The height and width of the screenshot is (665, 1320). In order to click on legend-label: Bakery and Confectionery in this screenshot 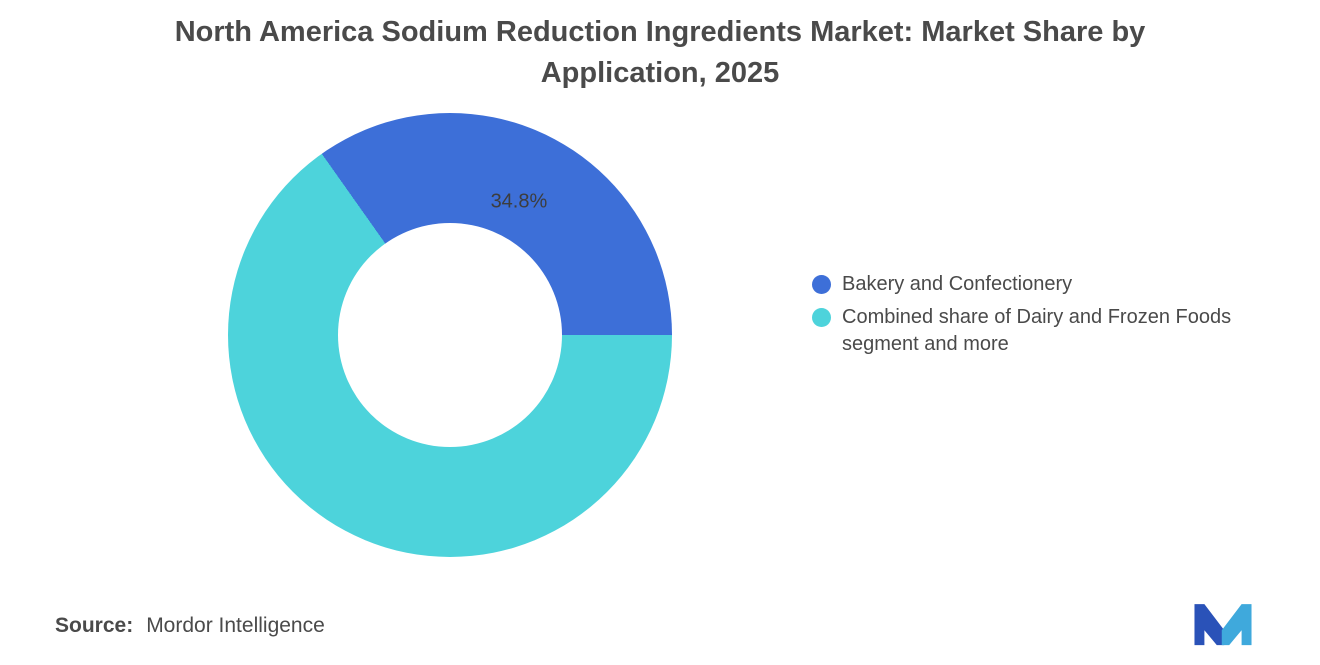, I will do `click(957, 284)`.